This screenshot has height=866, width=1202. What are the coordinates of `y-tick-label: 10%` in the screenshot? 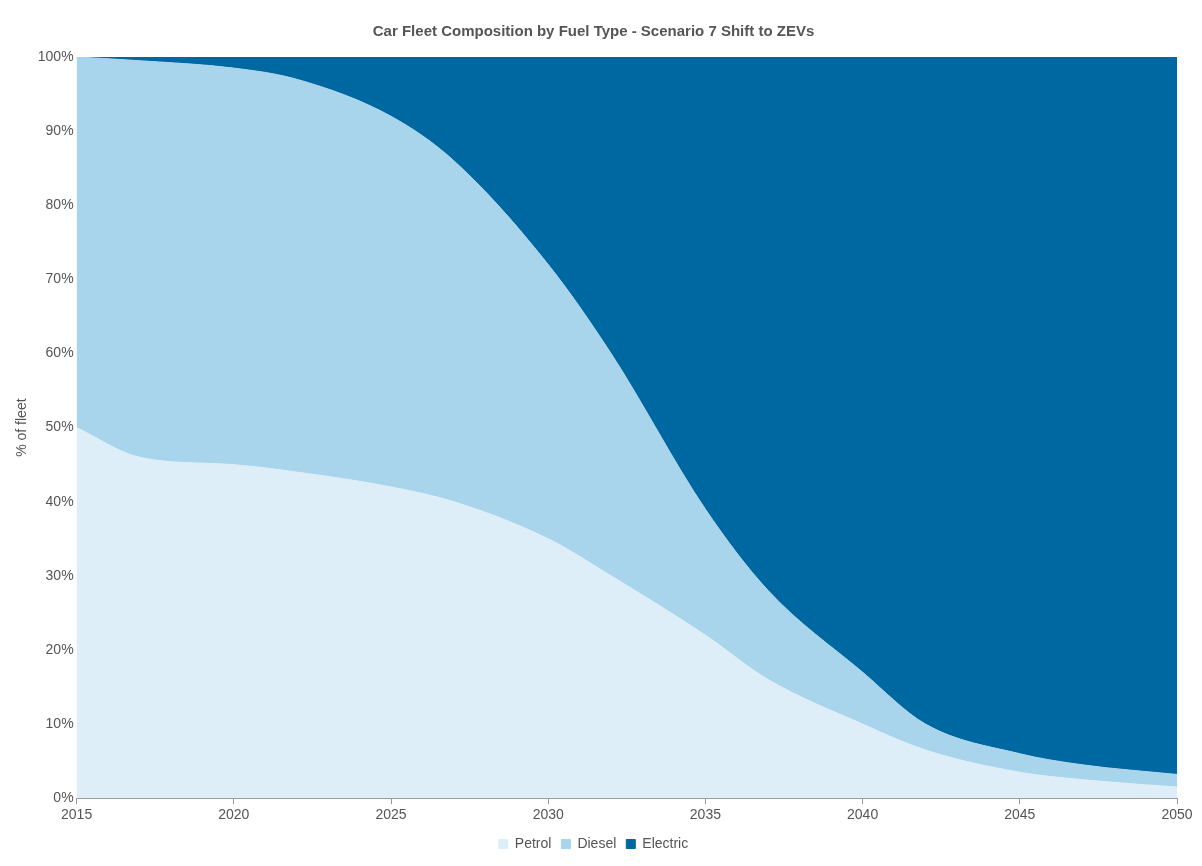 It's located at (59, 722).